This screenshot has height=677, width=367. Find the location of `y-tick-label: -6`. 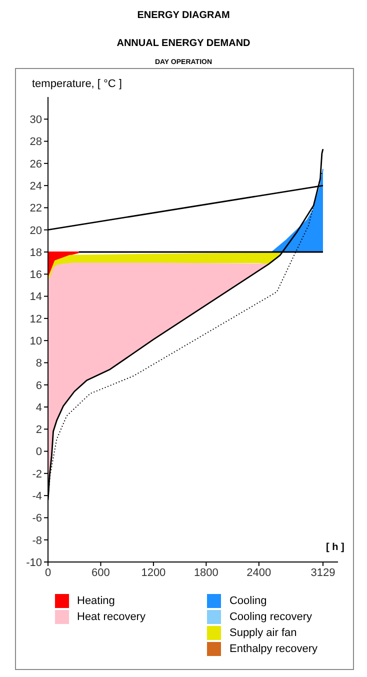

y-tick-label: -6 is located at coordinates (37, 518).